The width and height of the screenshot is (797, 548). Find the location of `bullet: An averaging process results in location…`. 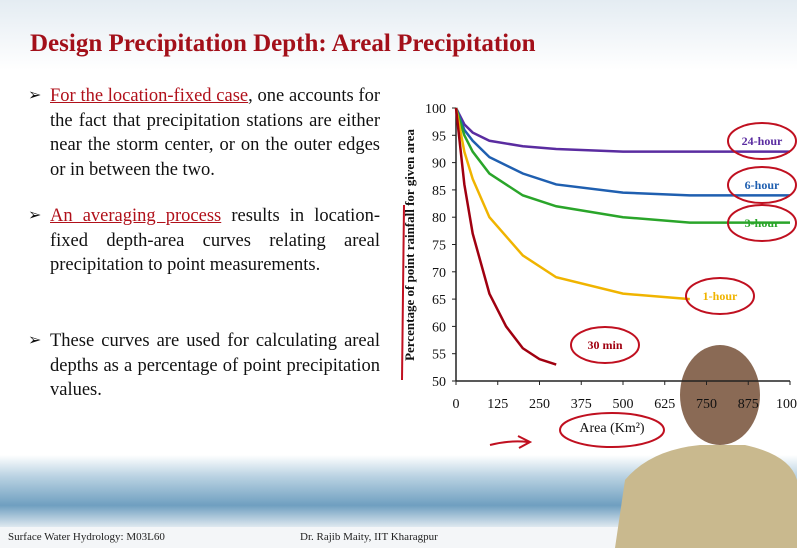

bullet: An averaging process results in location… is located at coordinates (204, 241).